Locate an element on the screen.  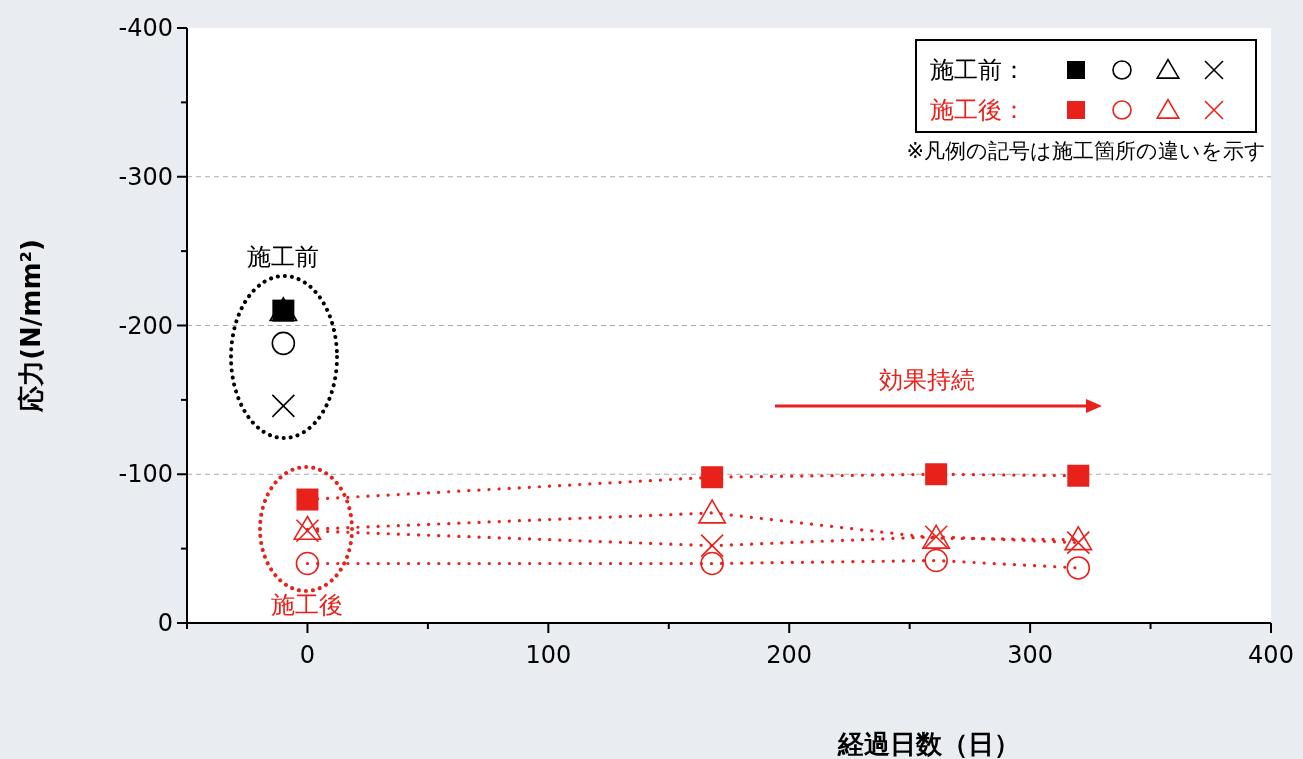
x-tick-label: 0 is located at coordinates (307, 655).